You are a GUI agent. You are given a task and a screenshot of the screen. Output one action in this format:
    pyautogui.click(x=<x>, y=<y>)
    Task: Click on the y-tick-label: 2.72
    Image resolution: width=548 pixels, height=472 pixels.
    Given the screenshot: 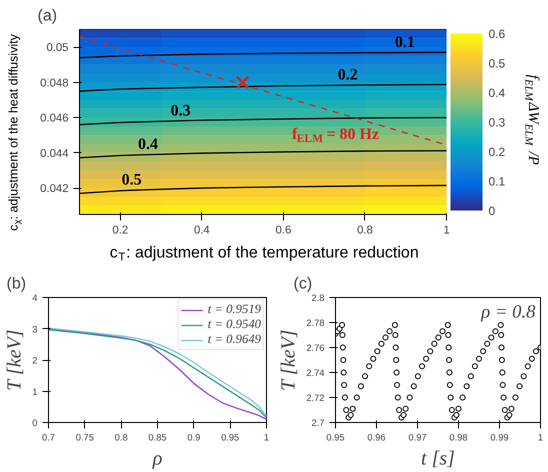 What is the action you would take?
    pyautogui.click(x=315, y=398)
    